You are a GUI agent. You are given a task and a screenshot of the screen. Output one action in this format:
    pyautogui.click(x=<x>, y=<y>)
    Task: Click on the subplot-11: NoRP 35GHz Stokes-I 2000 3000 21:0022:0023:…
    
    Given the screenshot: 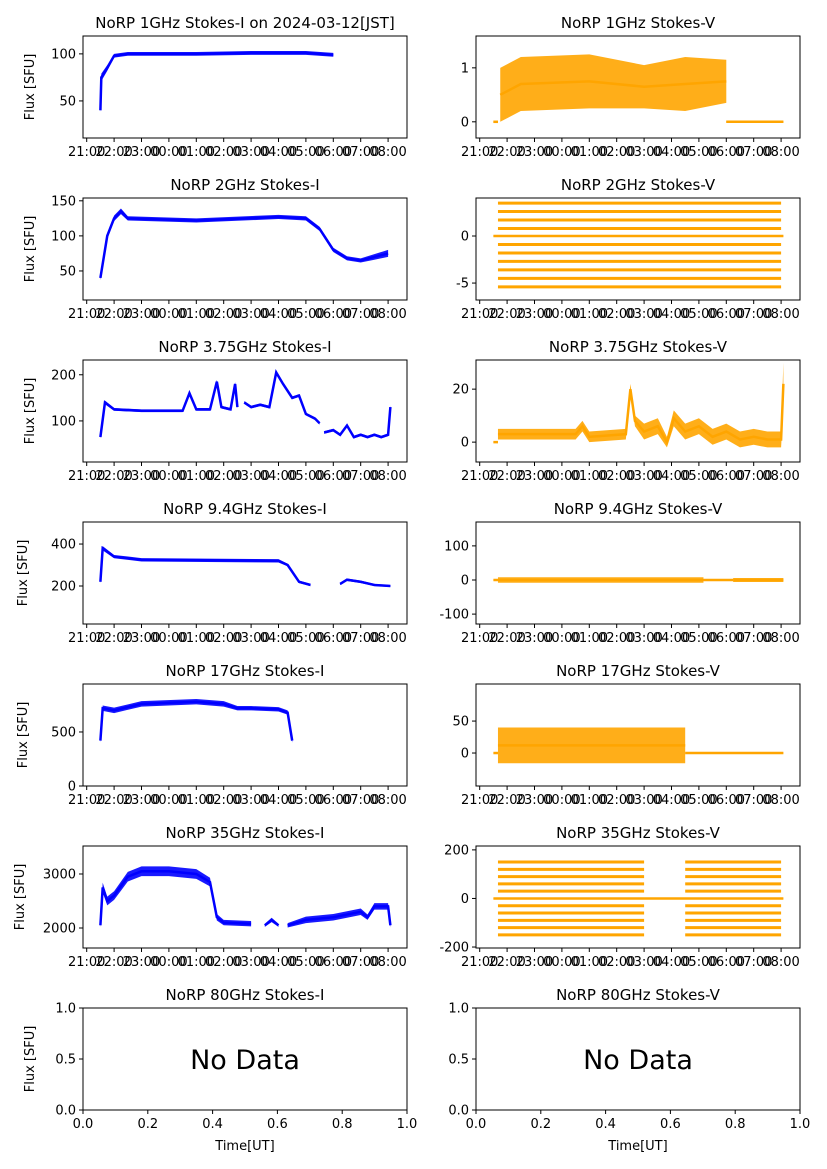 What is the action you would take?
    pyautogui.click(x=210, y=897)
    